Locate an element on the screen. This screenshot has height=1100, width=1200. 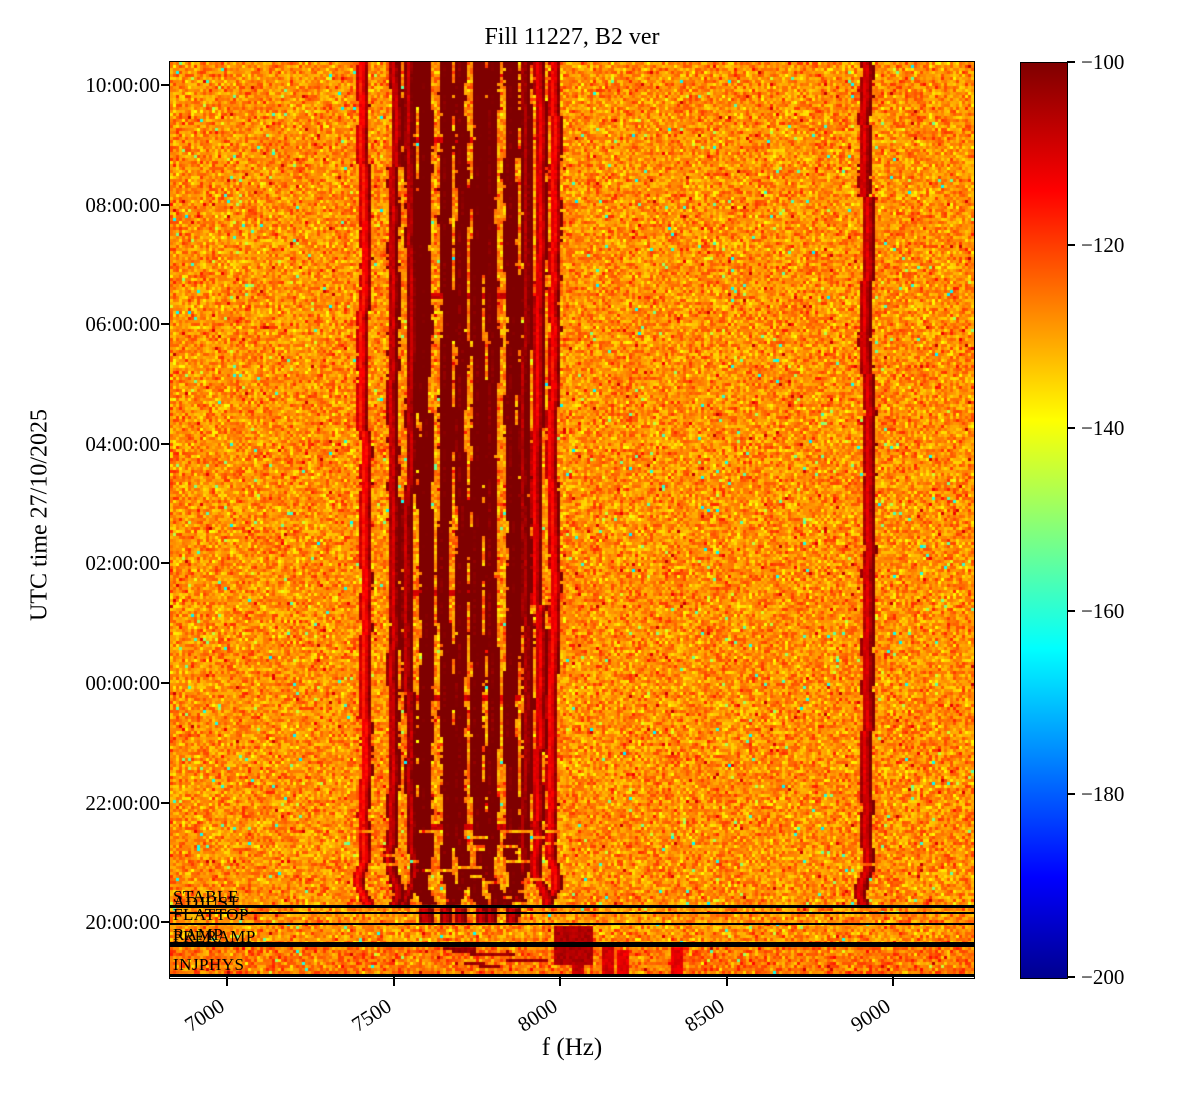
beam-mode-label-flattop: FLATTOP is located at coordinates (211, 914).